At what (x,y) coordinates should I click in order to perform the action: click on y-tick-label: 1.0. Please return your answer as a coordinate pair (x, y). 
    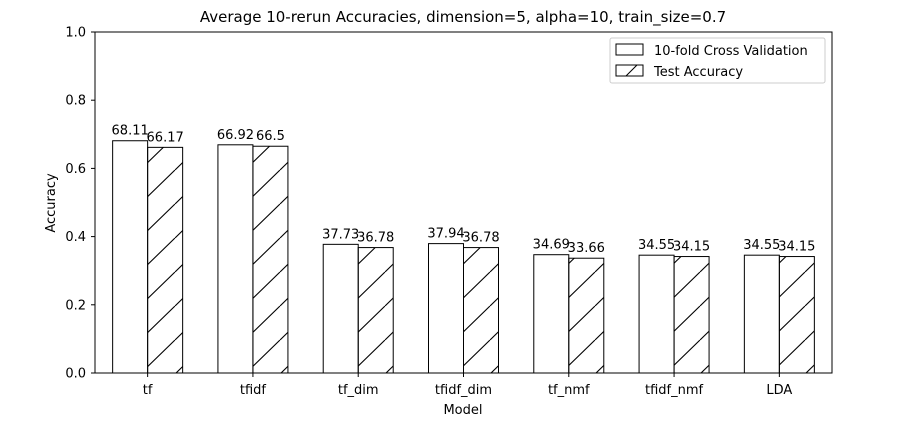
    Looking at the image, I should click on (75, 33).